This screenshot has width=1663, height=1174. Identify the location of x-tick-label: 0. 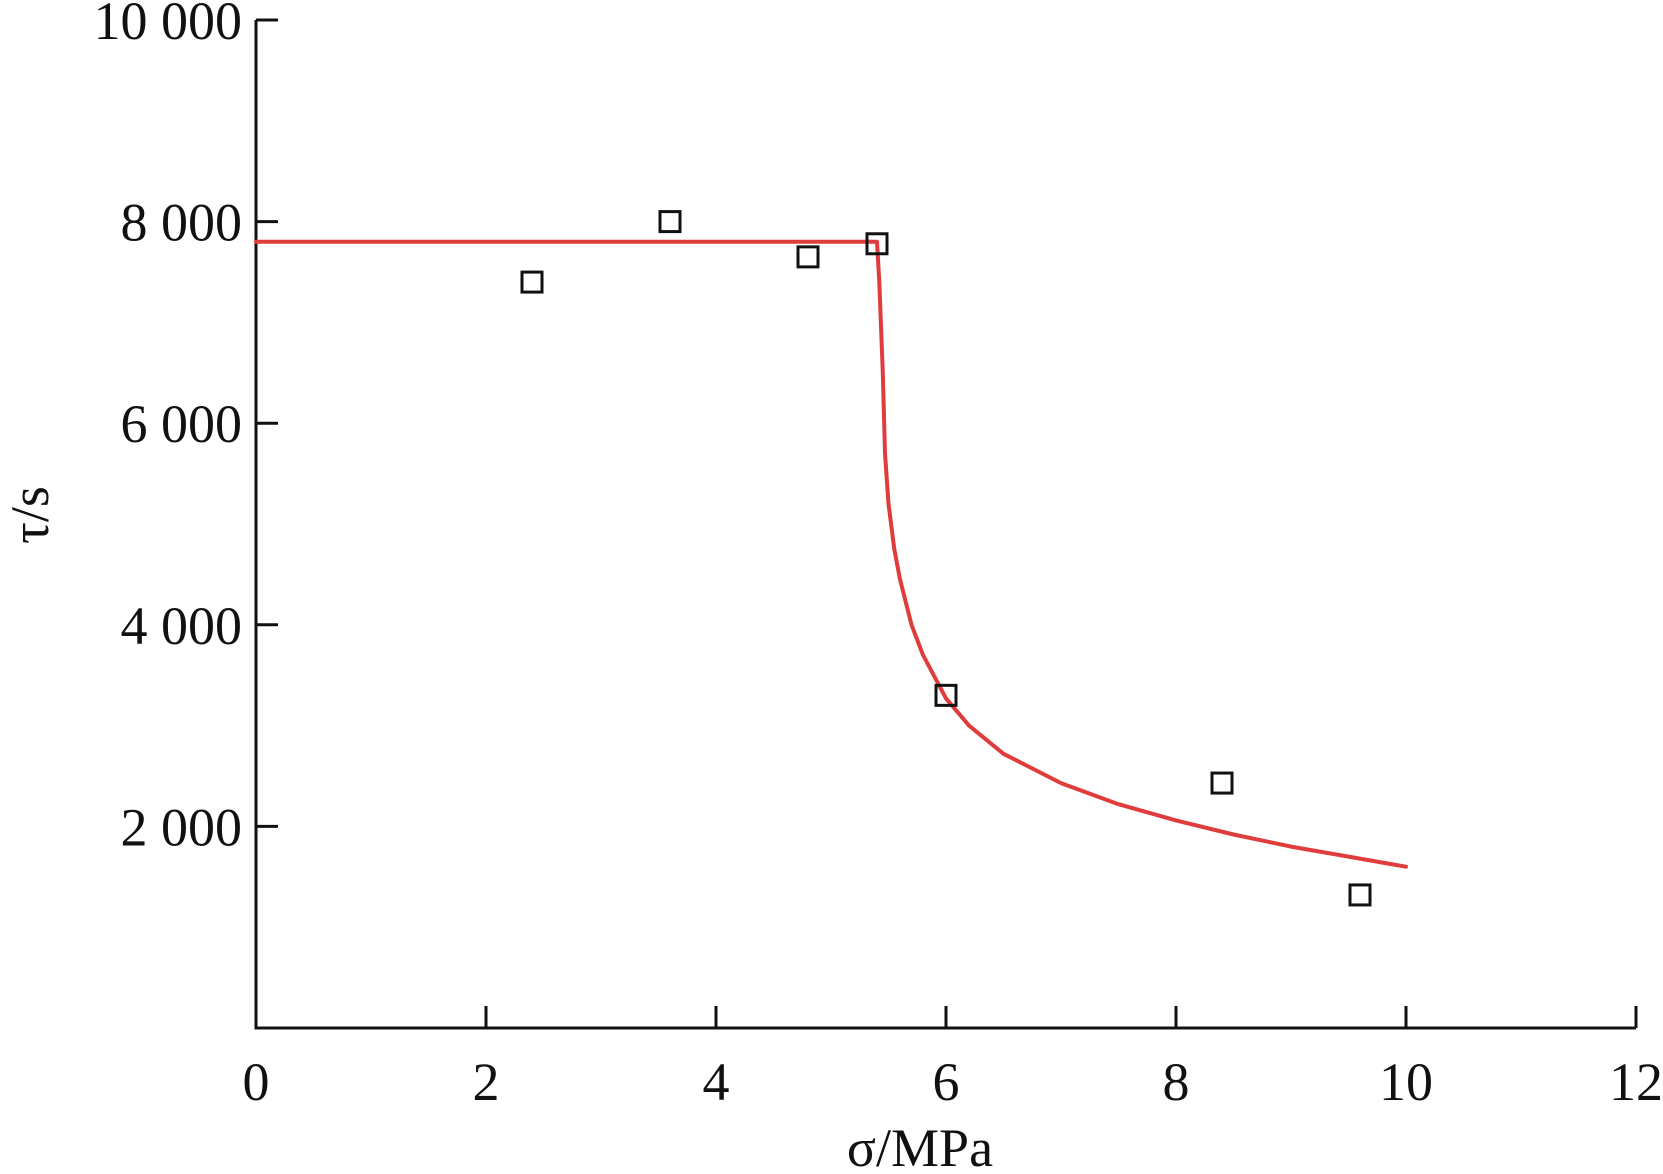
(256, 1082).